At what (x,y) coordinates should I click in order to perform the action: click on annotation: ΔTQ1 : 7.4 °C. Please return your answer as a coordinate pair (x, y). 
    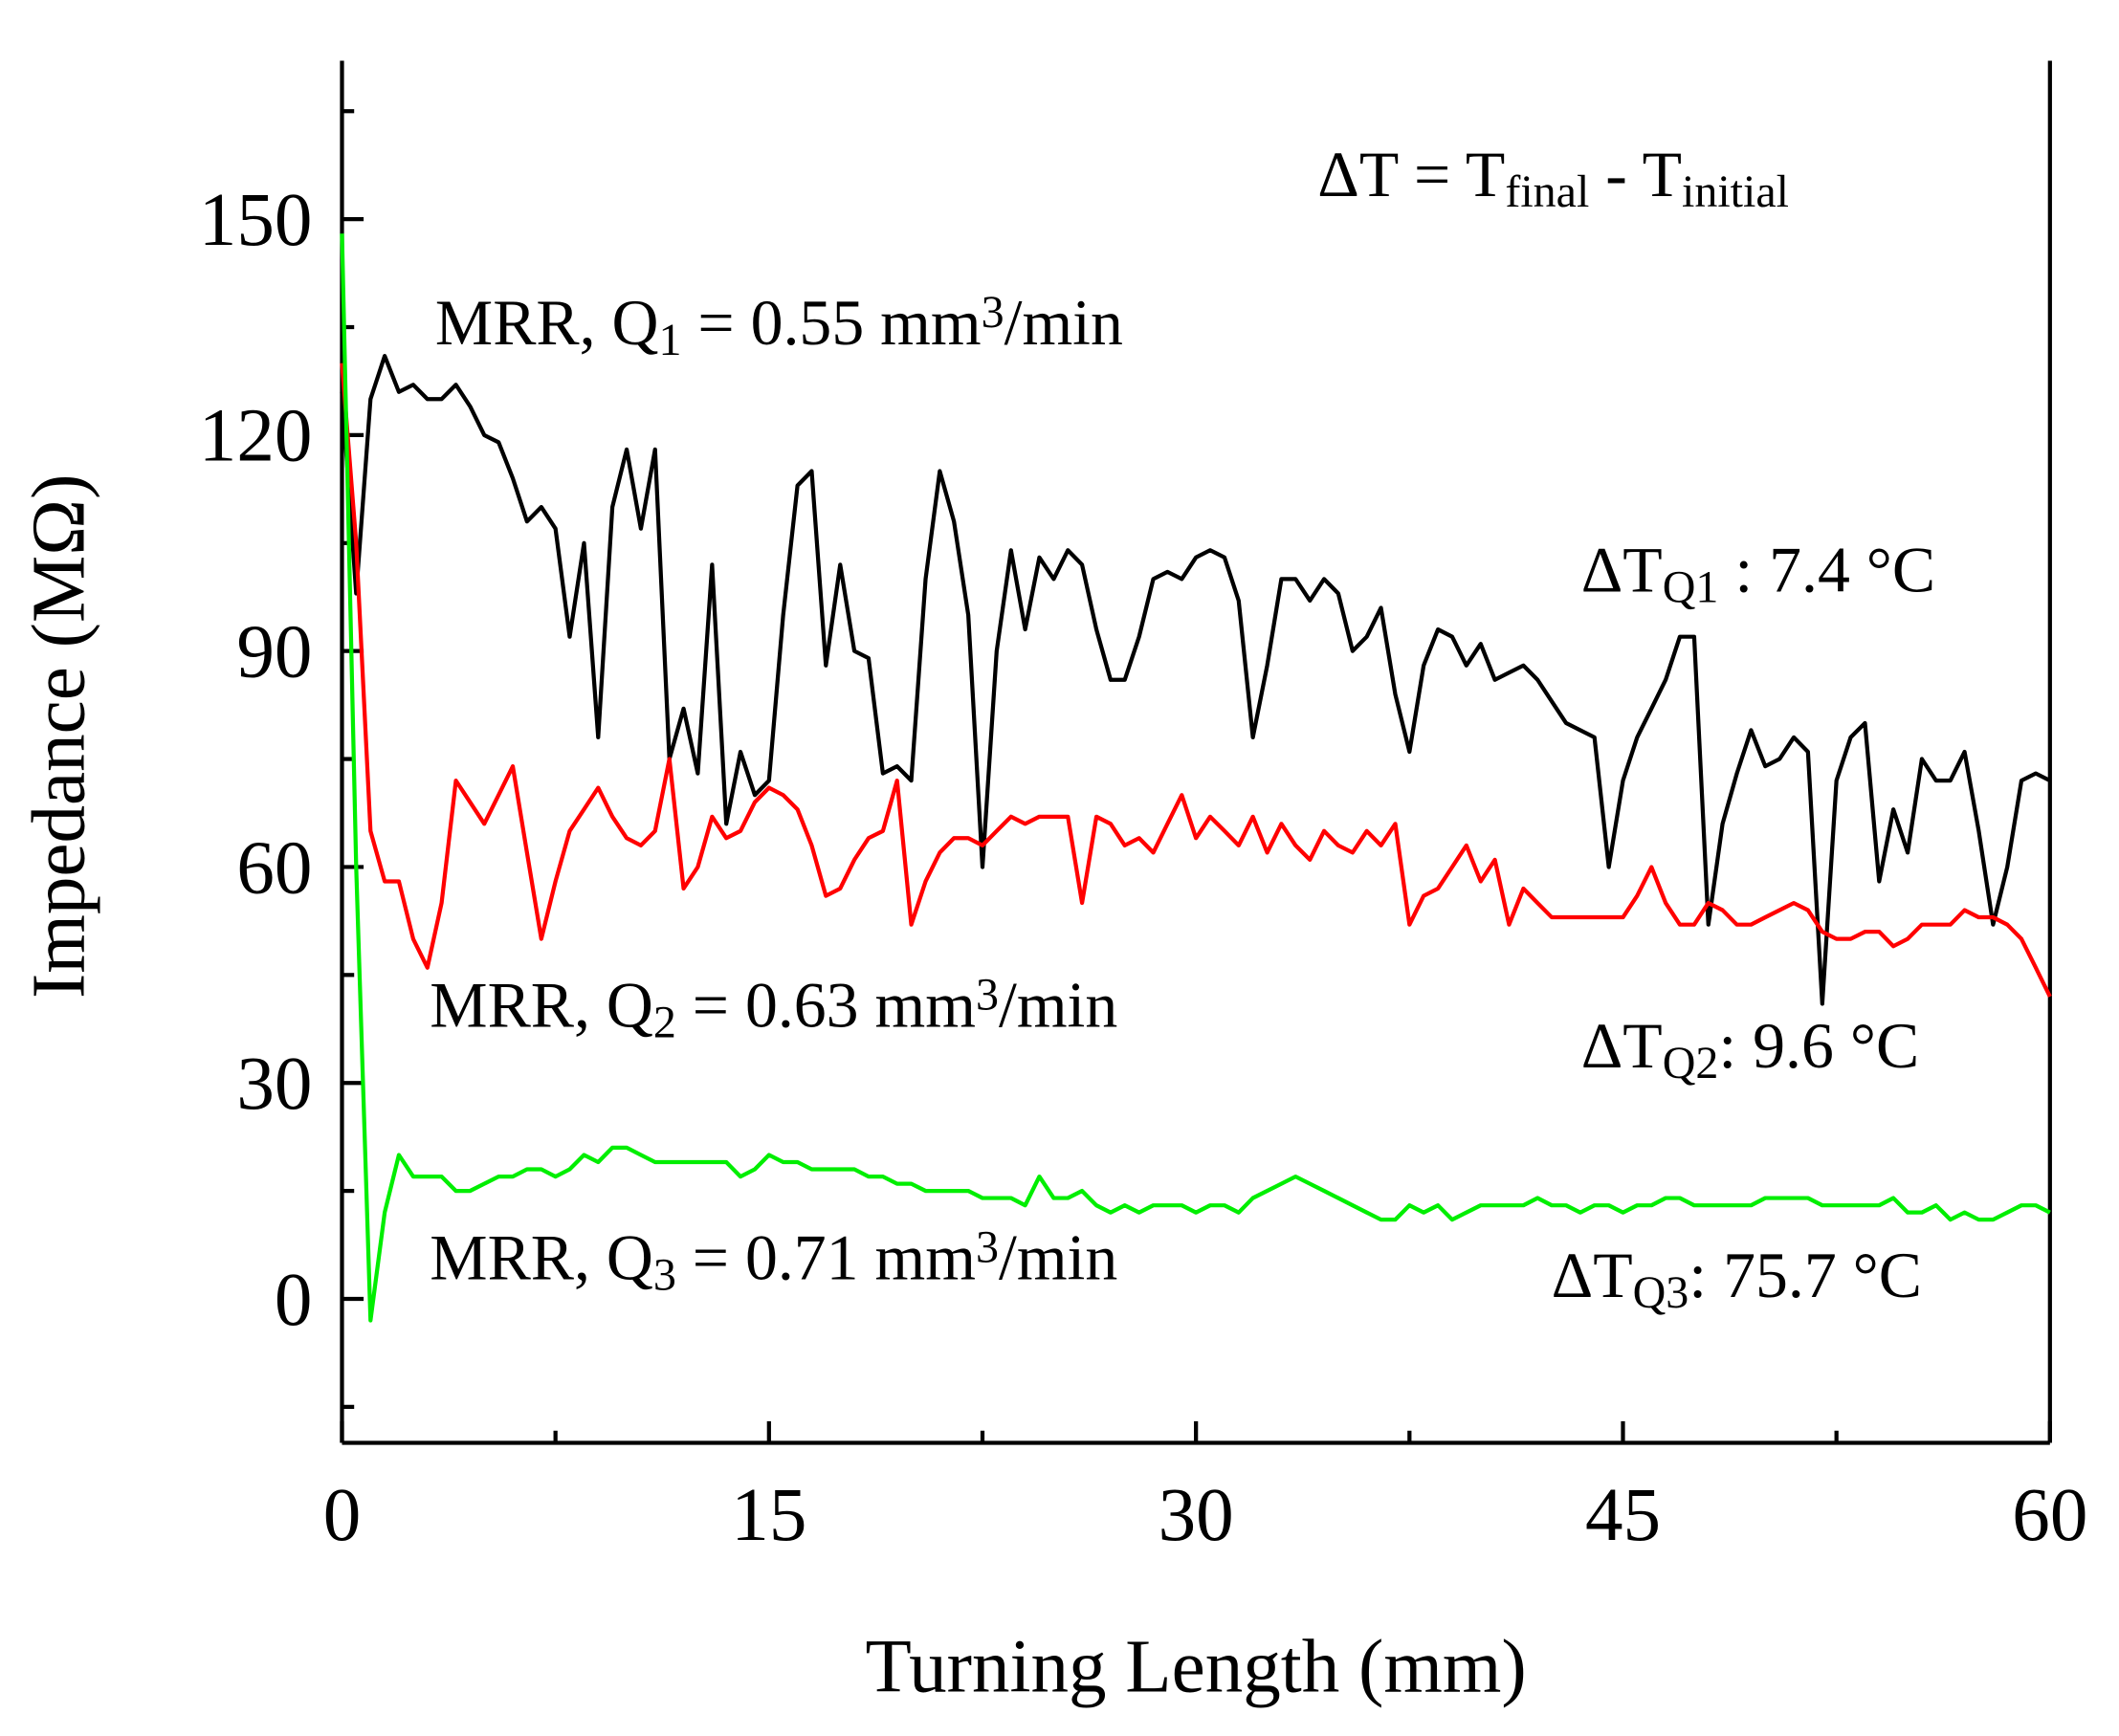
    Looking at the image, I should click on (1758, 574).